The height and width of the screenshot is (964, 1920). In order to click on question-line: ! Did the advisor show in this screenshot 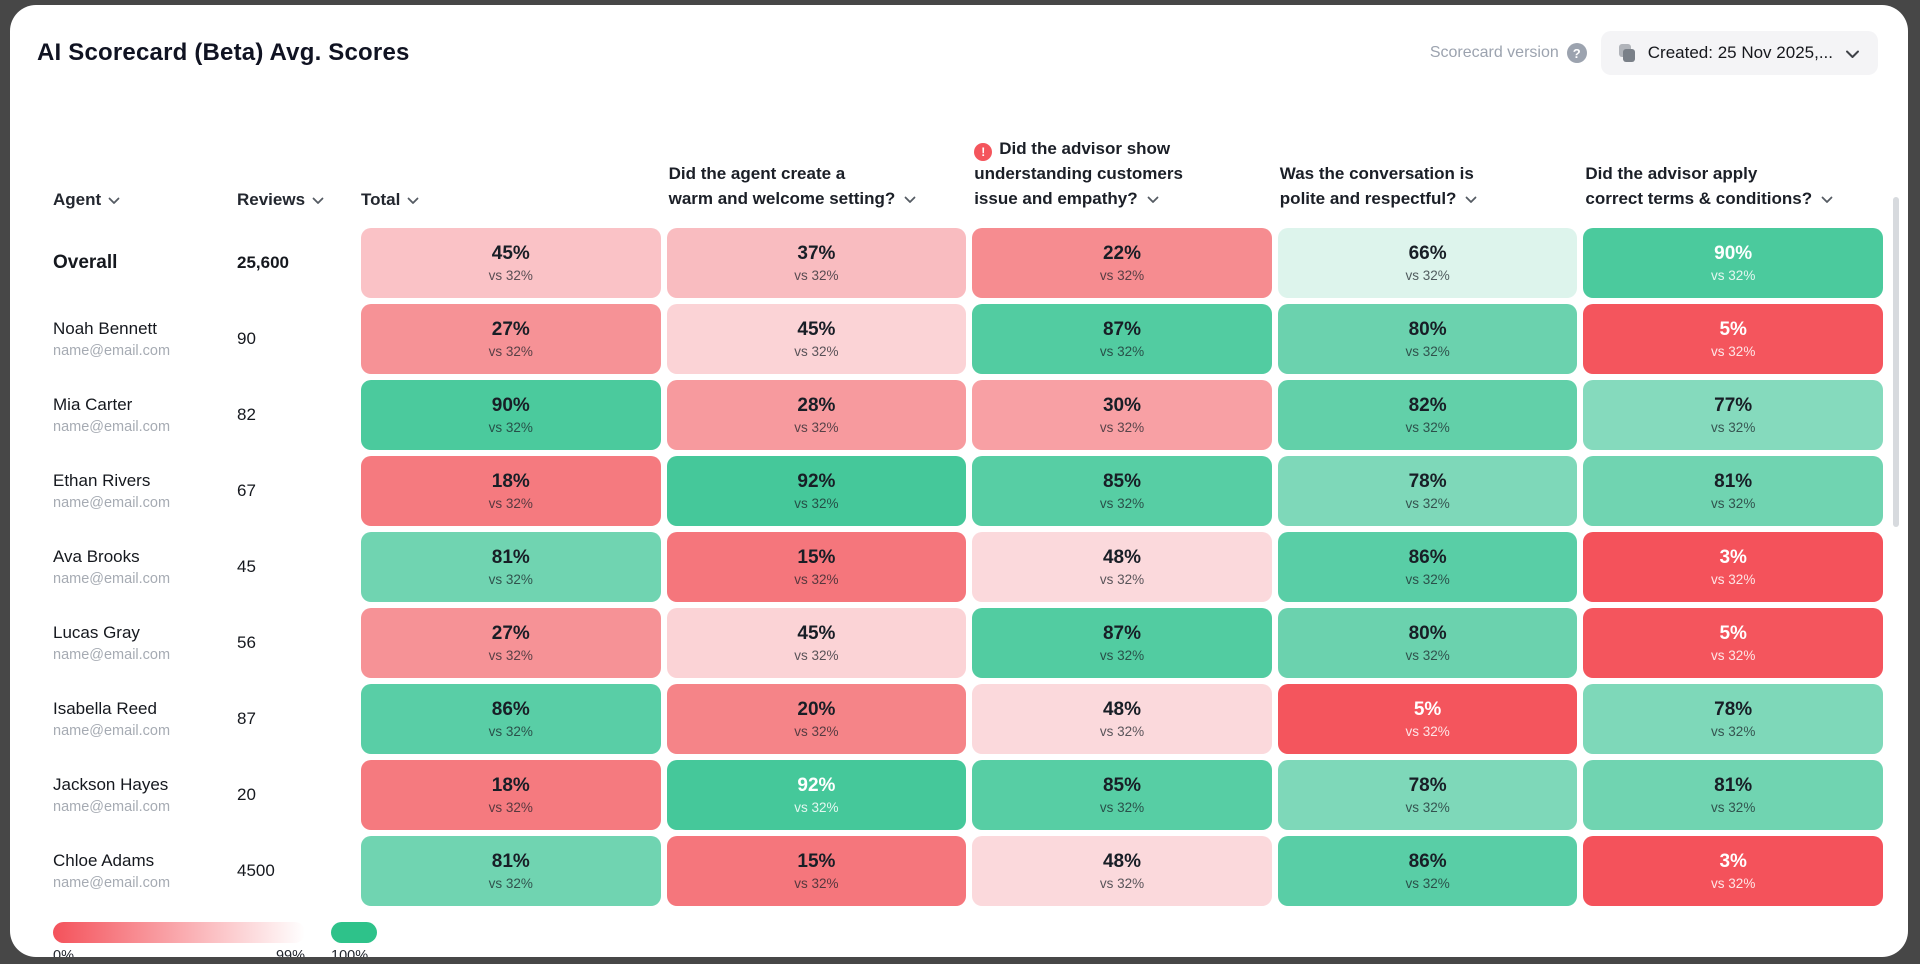, I will do `click(1123, 148)`.